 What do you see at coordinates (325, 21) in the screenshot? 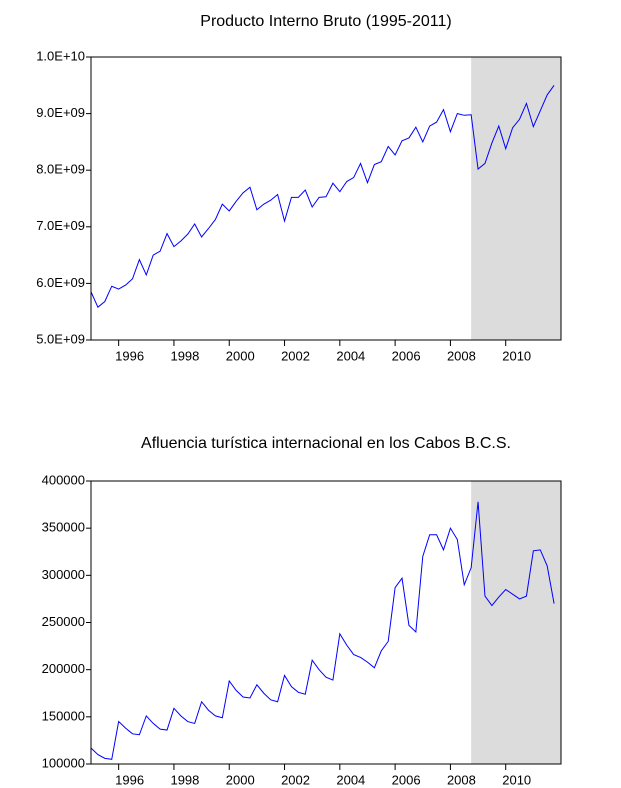
I see `chart-title: Producto Interno Bruto (1995-2011)` at bounding box center [325, 21].